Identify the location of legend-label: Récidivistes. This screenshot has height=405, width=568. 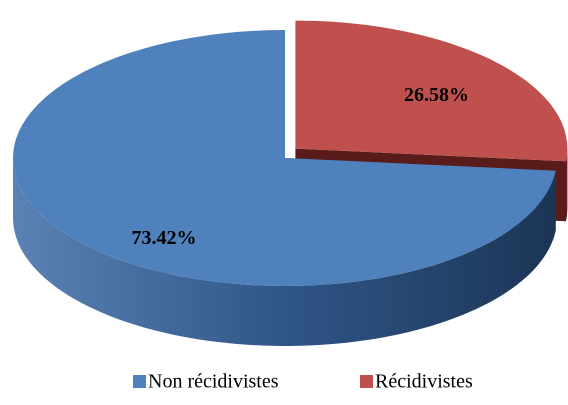
(424, 382).